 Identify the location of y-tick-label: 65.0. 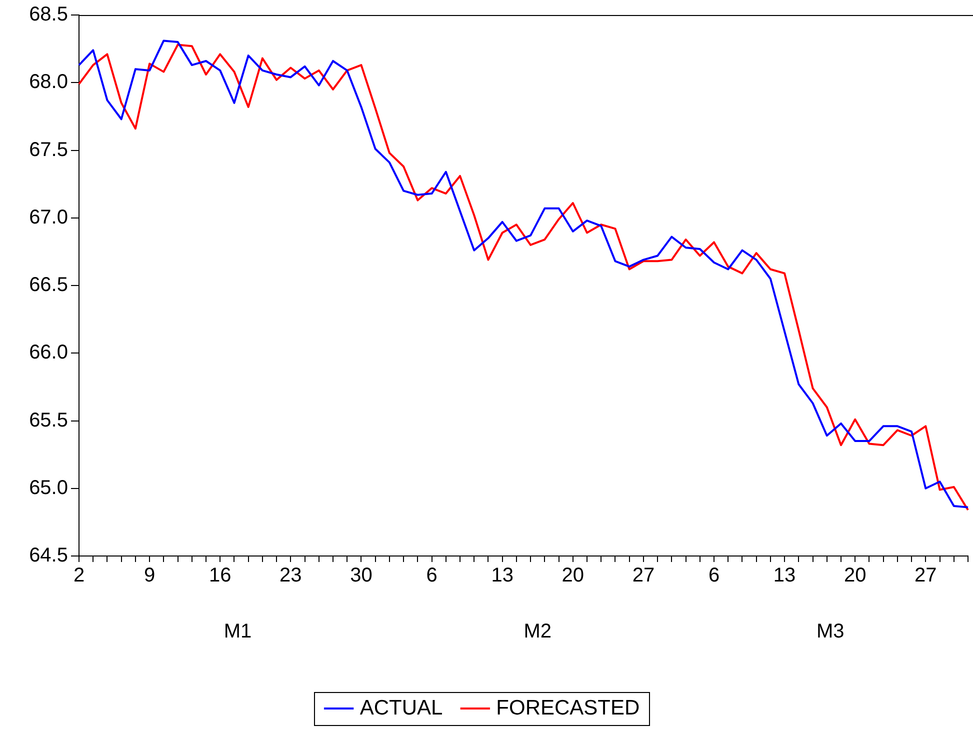
(48, 487).